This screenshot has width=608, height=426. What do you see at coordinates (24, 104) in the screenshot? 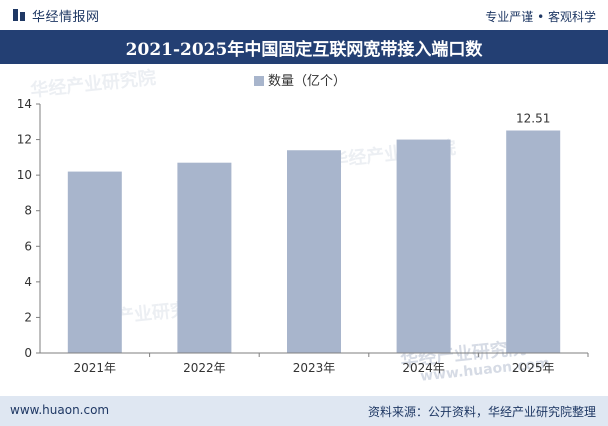
I see `y-tick-label: 14` at bounding box center [24, 104].